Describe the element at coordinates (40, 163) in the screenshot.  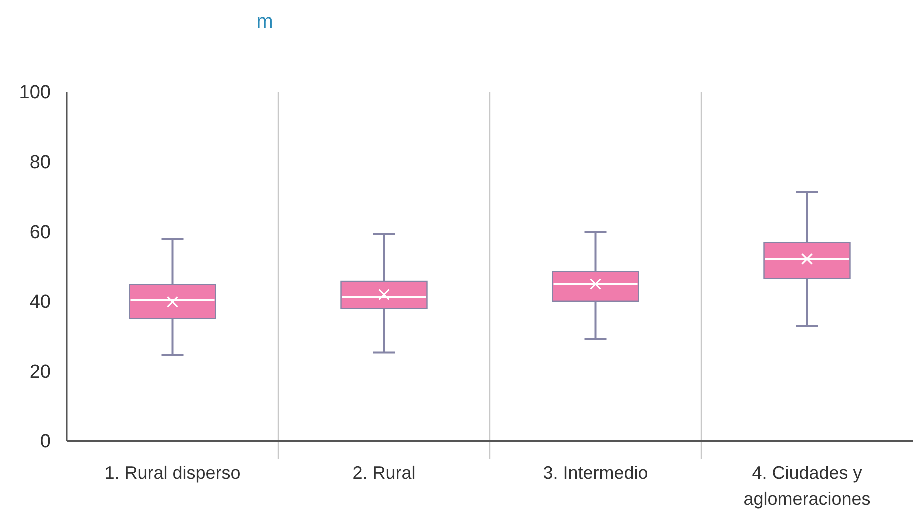
I see `y-tick-label: 80` at that location.